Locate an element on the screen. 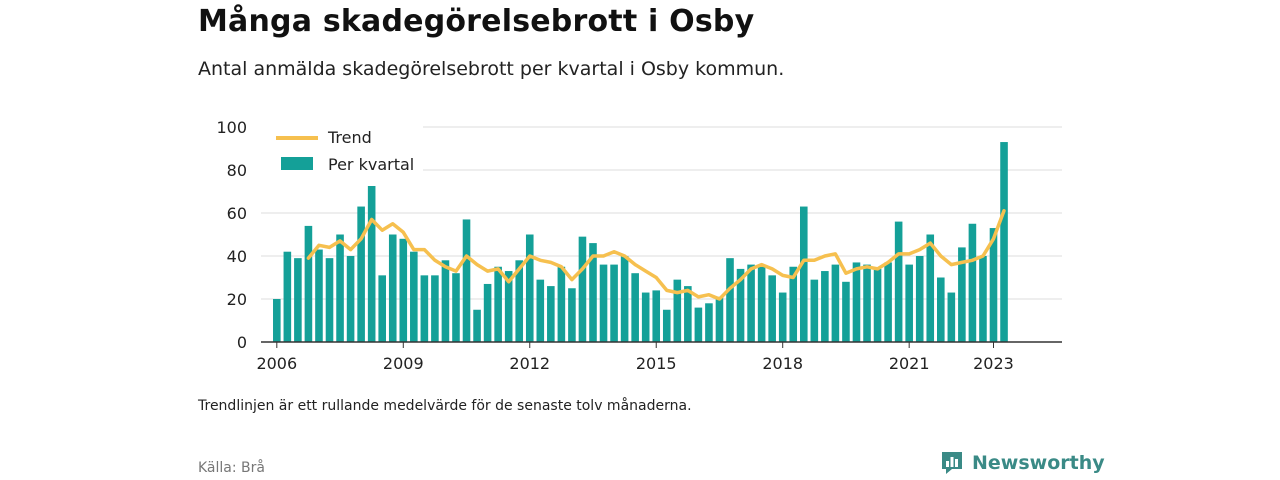 This screenshot has width=1280, height=480. x-tick-label: 2015 is located at coordinates (656, 363).